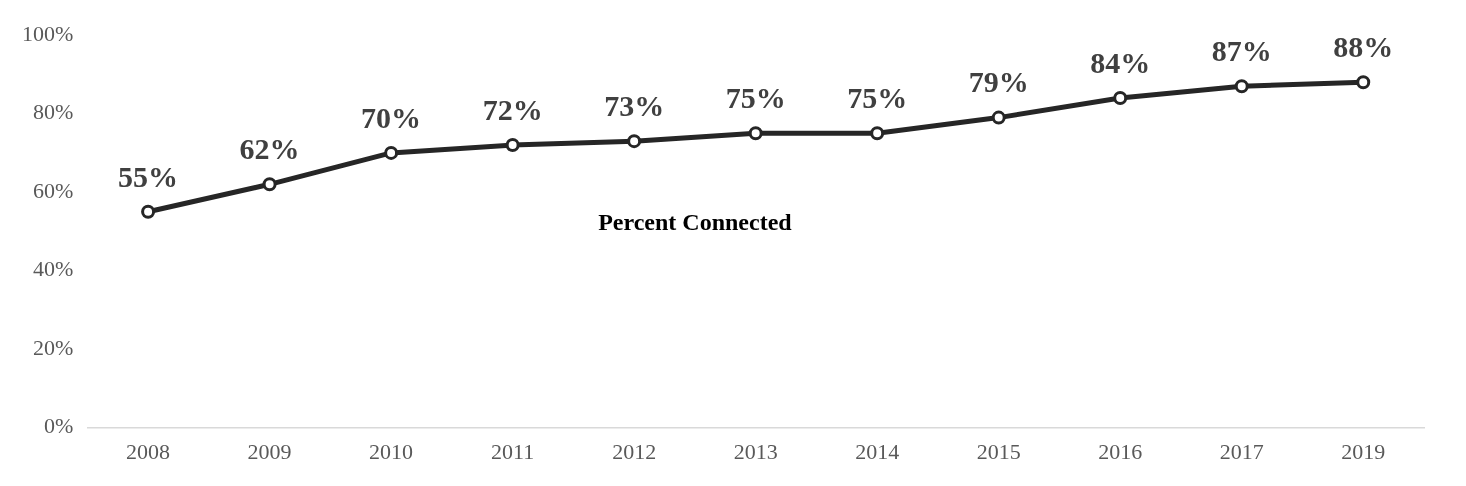  What do you see at coordinates (148, 451) in the screenshot?
I see `x-tick-label: 2008` at bounding box center [148, 451].